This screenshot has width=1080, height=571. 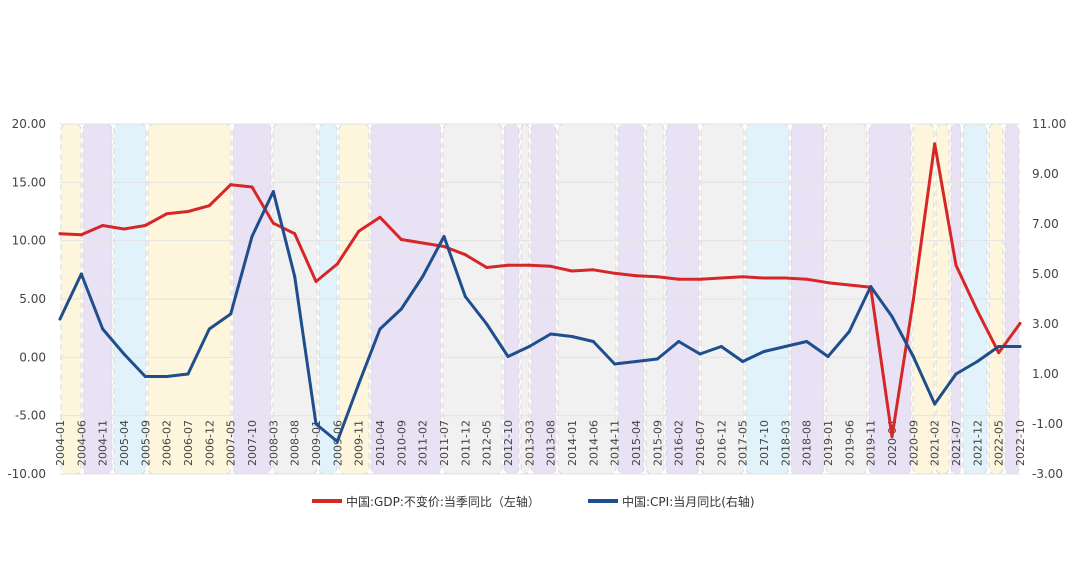 What do you see at coordinates (1047, 474) in the screenshot?
I see `right-tick-label: -3.00` at bounding box center [1047, 474].